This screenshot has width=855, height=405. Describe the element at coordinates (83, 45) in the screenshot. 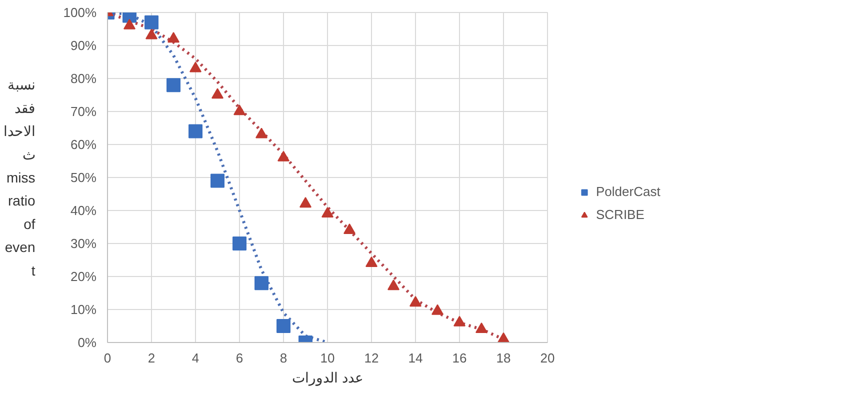

I see `y-tick-label: 90%` at that location.